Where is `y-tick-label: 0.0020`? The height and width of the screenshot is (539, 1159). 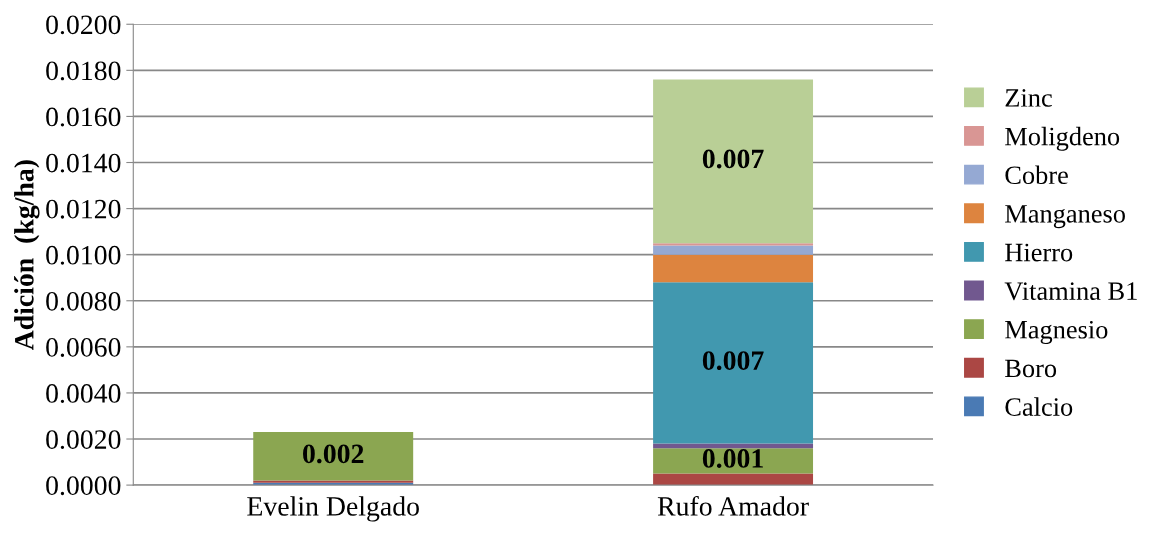 y-tick-label: 0.0020 is located at coordinates (83, 440).